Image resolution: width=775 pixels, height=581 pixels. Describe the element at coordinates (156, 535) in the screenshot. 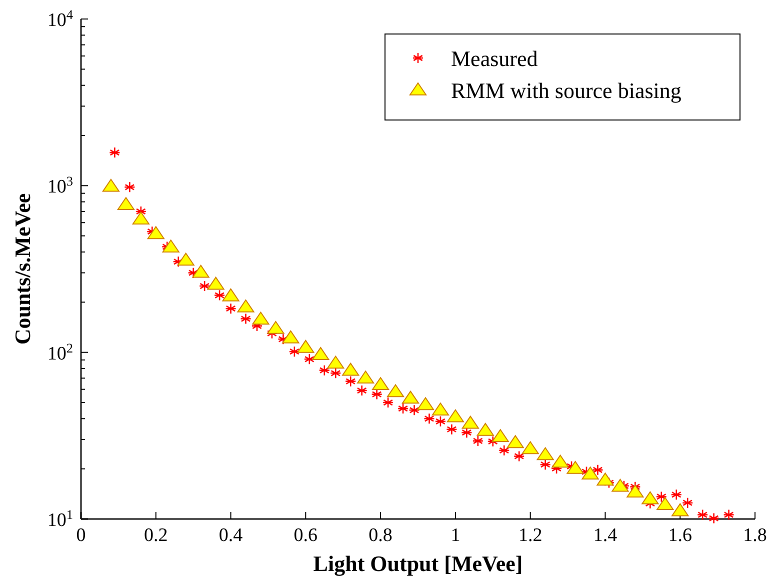

I see `x-tick-label: 0.2` at that location.